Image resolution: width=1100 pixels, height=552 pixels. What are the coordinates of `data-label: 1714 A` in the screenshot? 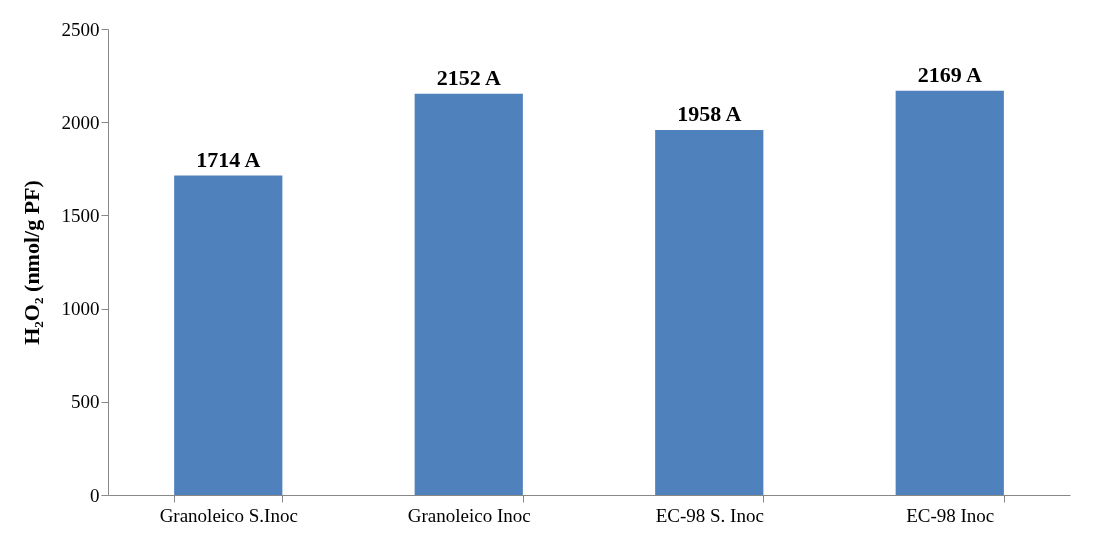 It's located at (228, 159).